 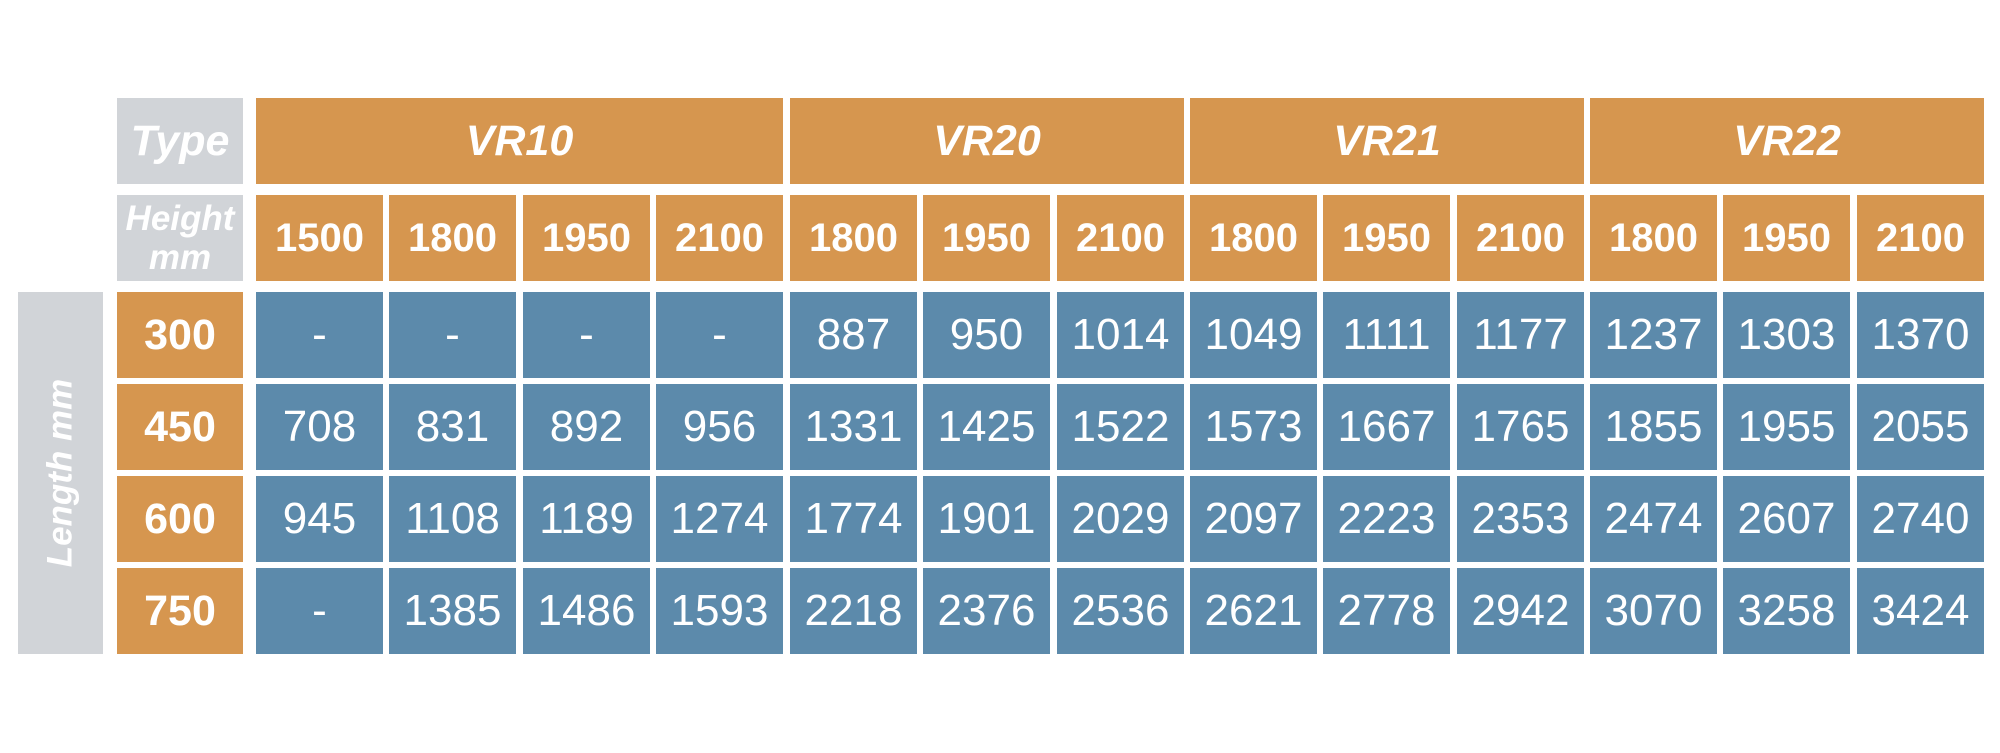 I want to click on value-cell: 1901, so click(x=986, y=519).